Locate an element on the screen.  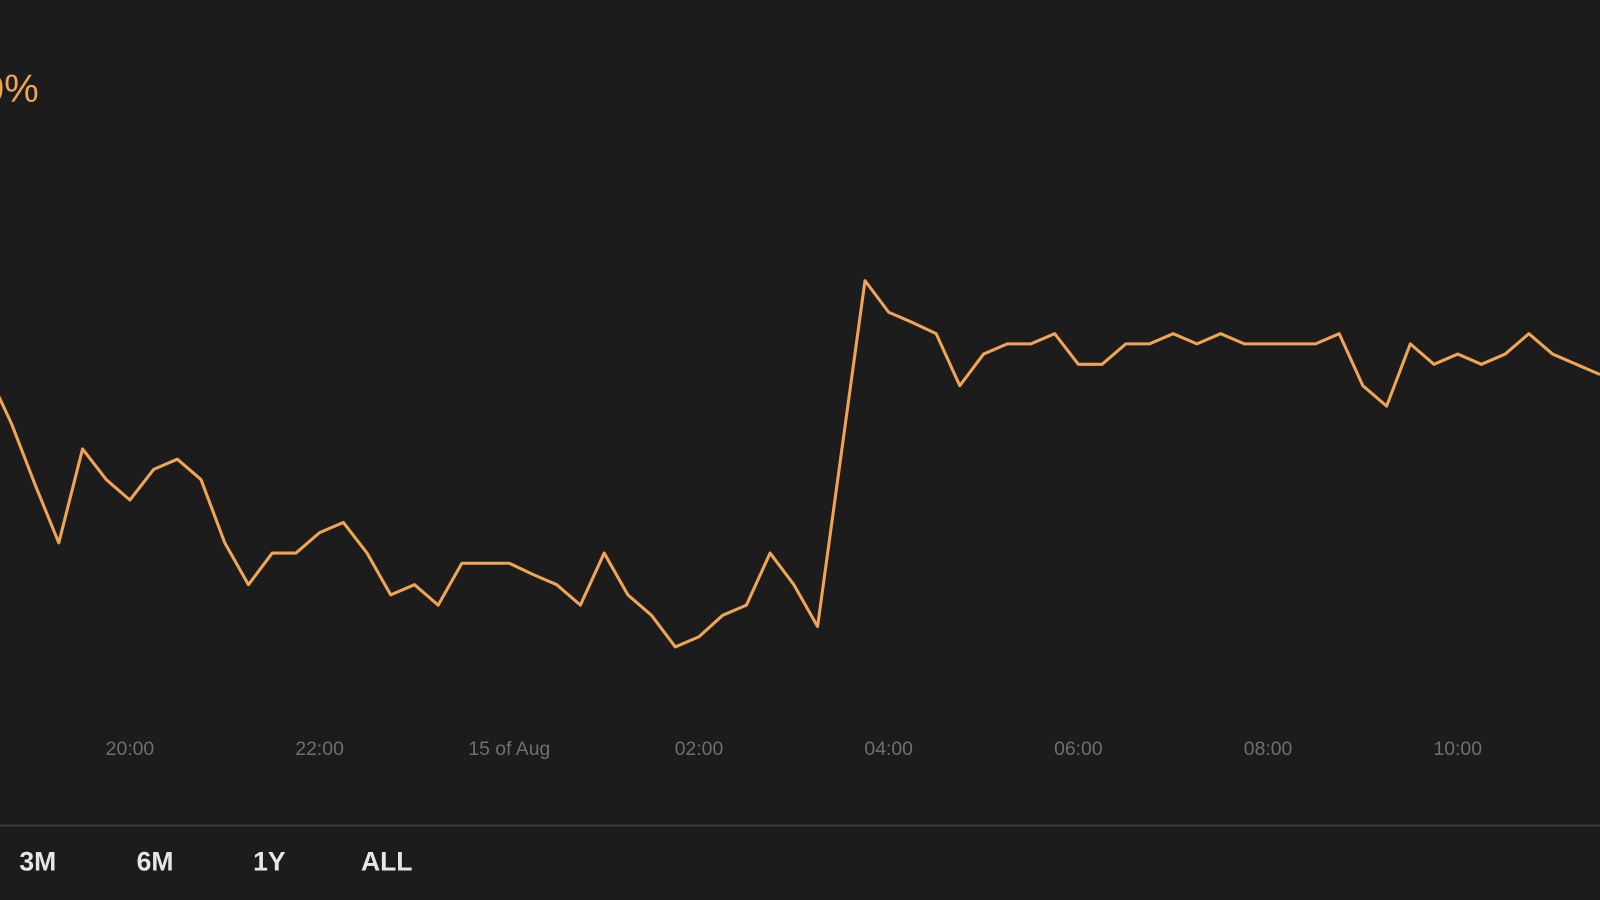
range-button: 3M is located at coordinates (37, 861).